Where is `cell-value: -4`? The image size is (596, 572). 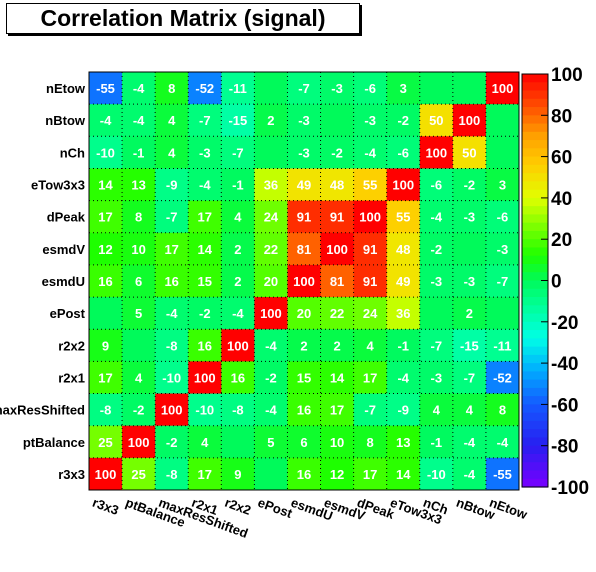
cell-value: -4 is located at coordinates (172, 313).